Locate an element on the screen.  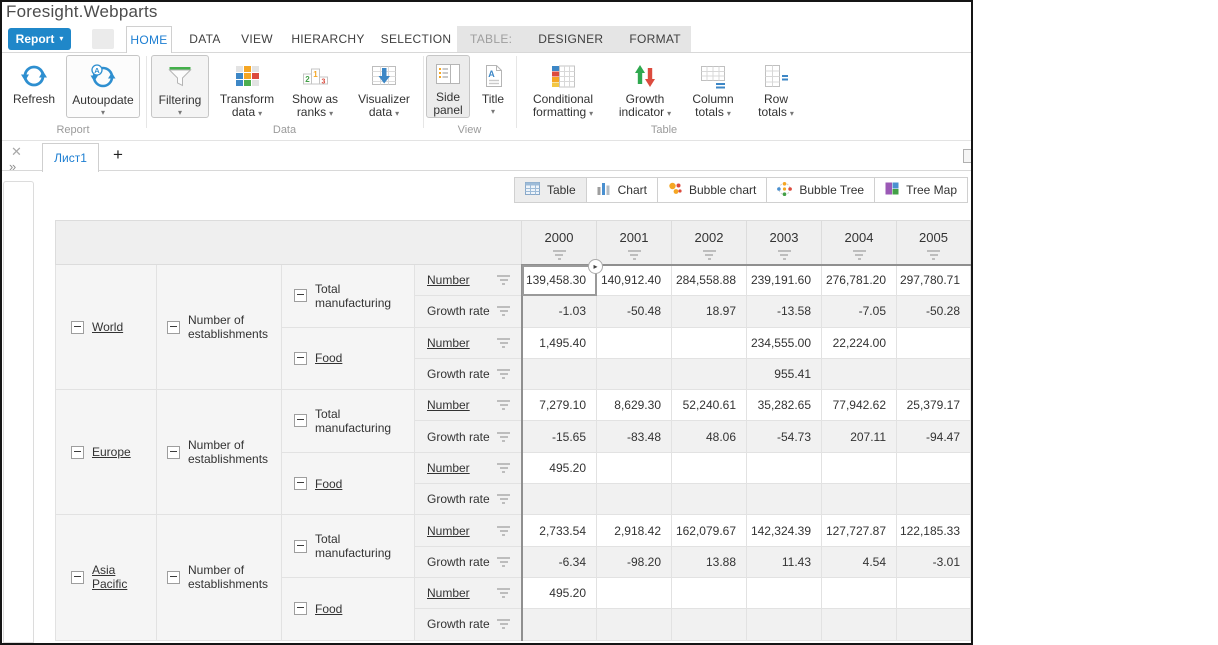
autoupdate-button: A Autoupdate ▾ is located at coordinates (103, 86).